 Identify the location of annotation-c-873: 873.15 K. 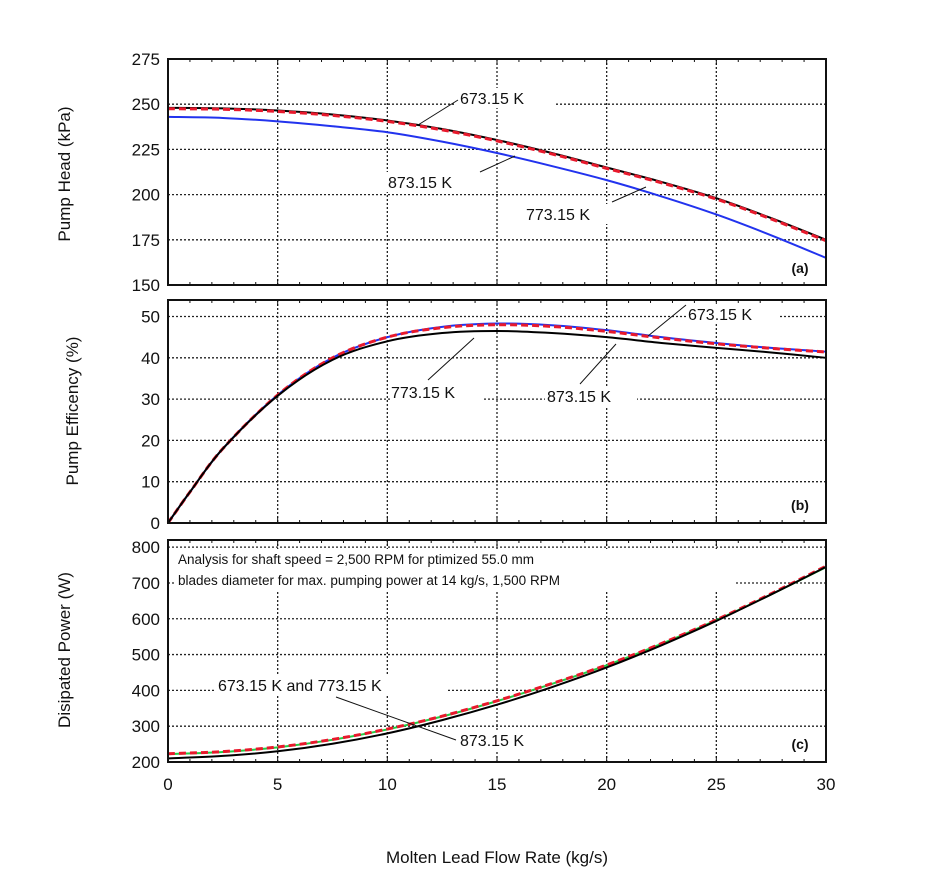
(492, 741).